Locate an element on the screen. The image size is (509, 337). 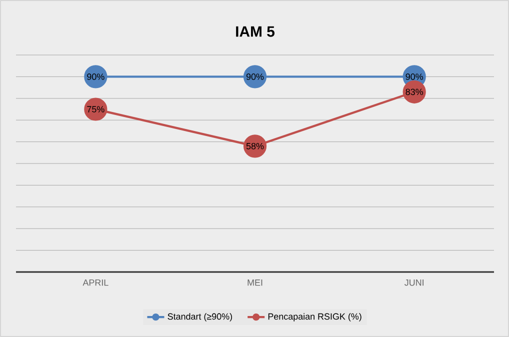
data-label: 58% is located at coordinates (255, 146).